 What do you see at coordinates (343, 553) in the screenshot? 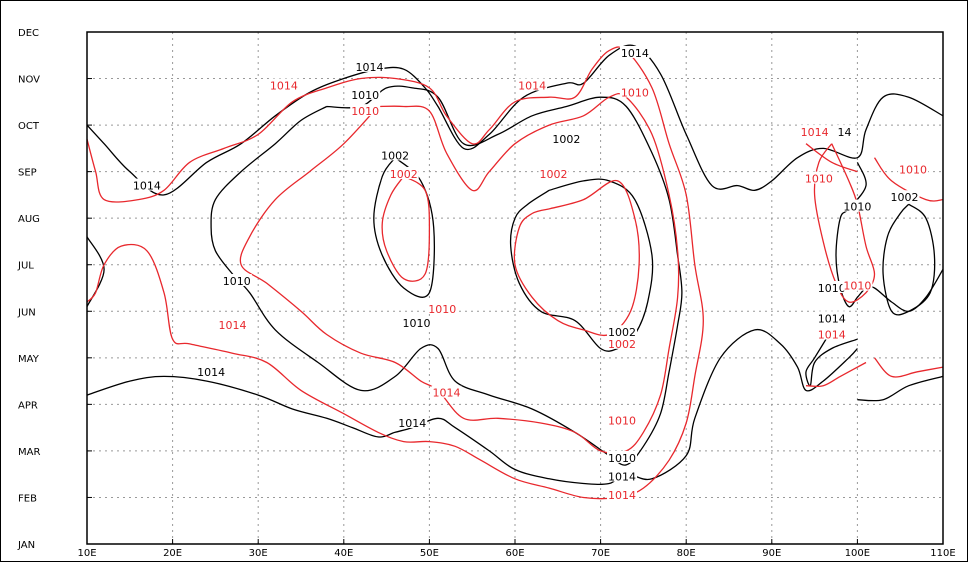
I see `x-tick-label: 40E` at bounding box center [343, 553].